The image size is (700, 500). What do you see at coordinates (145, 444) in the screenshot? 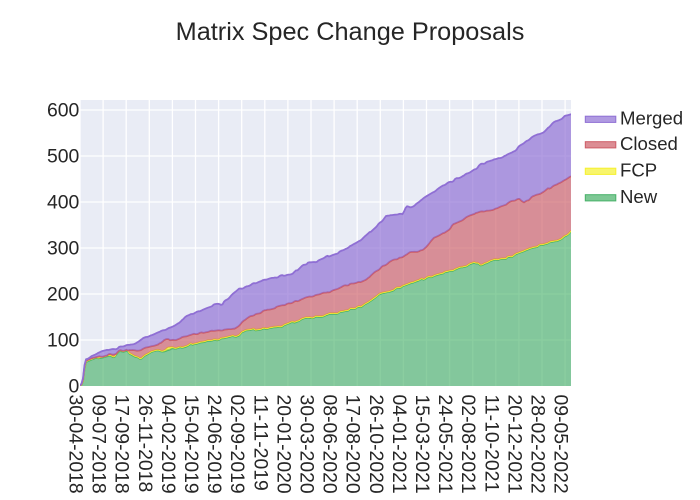
I see `svg-text: 26-11-2018` at bounding box center [145, 444].